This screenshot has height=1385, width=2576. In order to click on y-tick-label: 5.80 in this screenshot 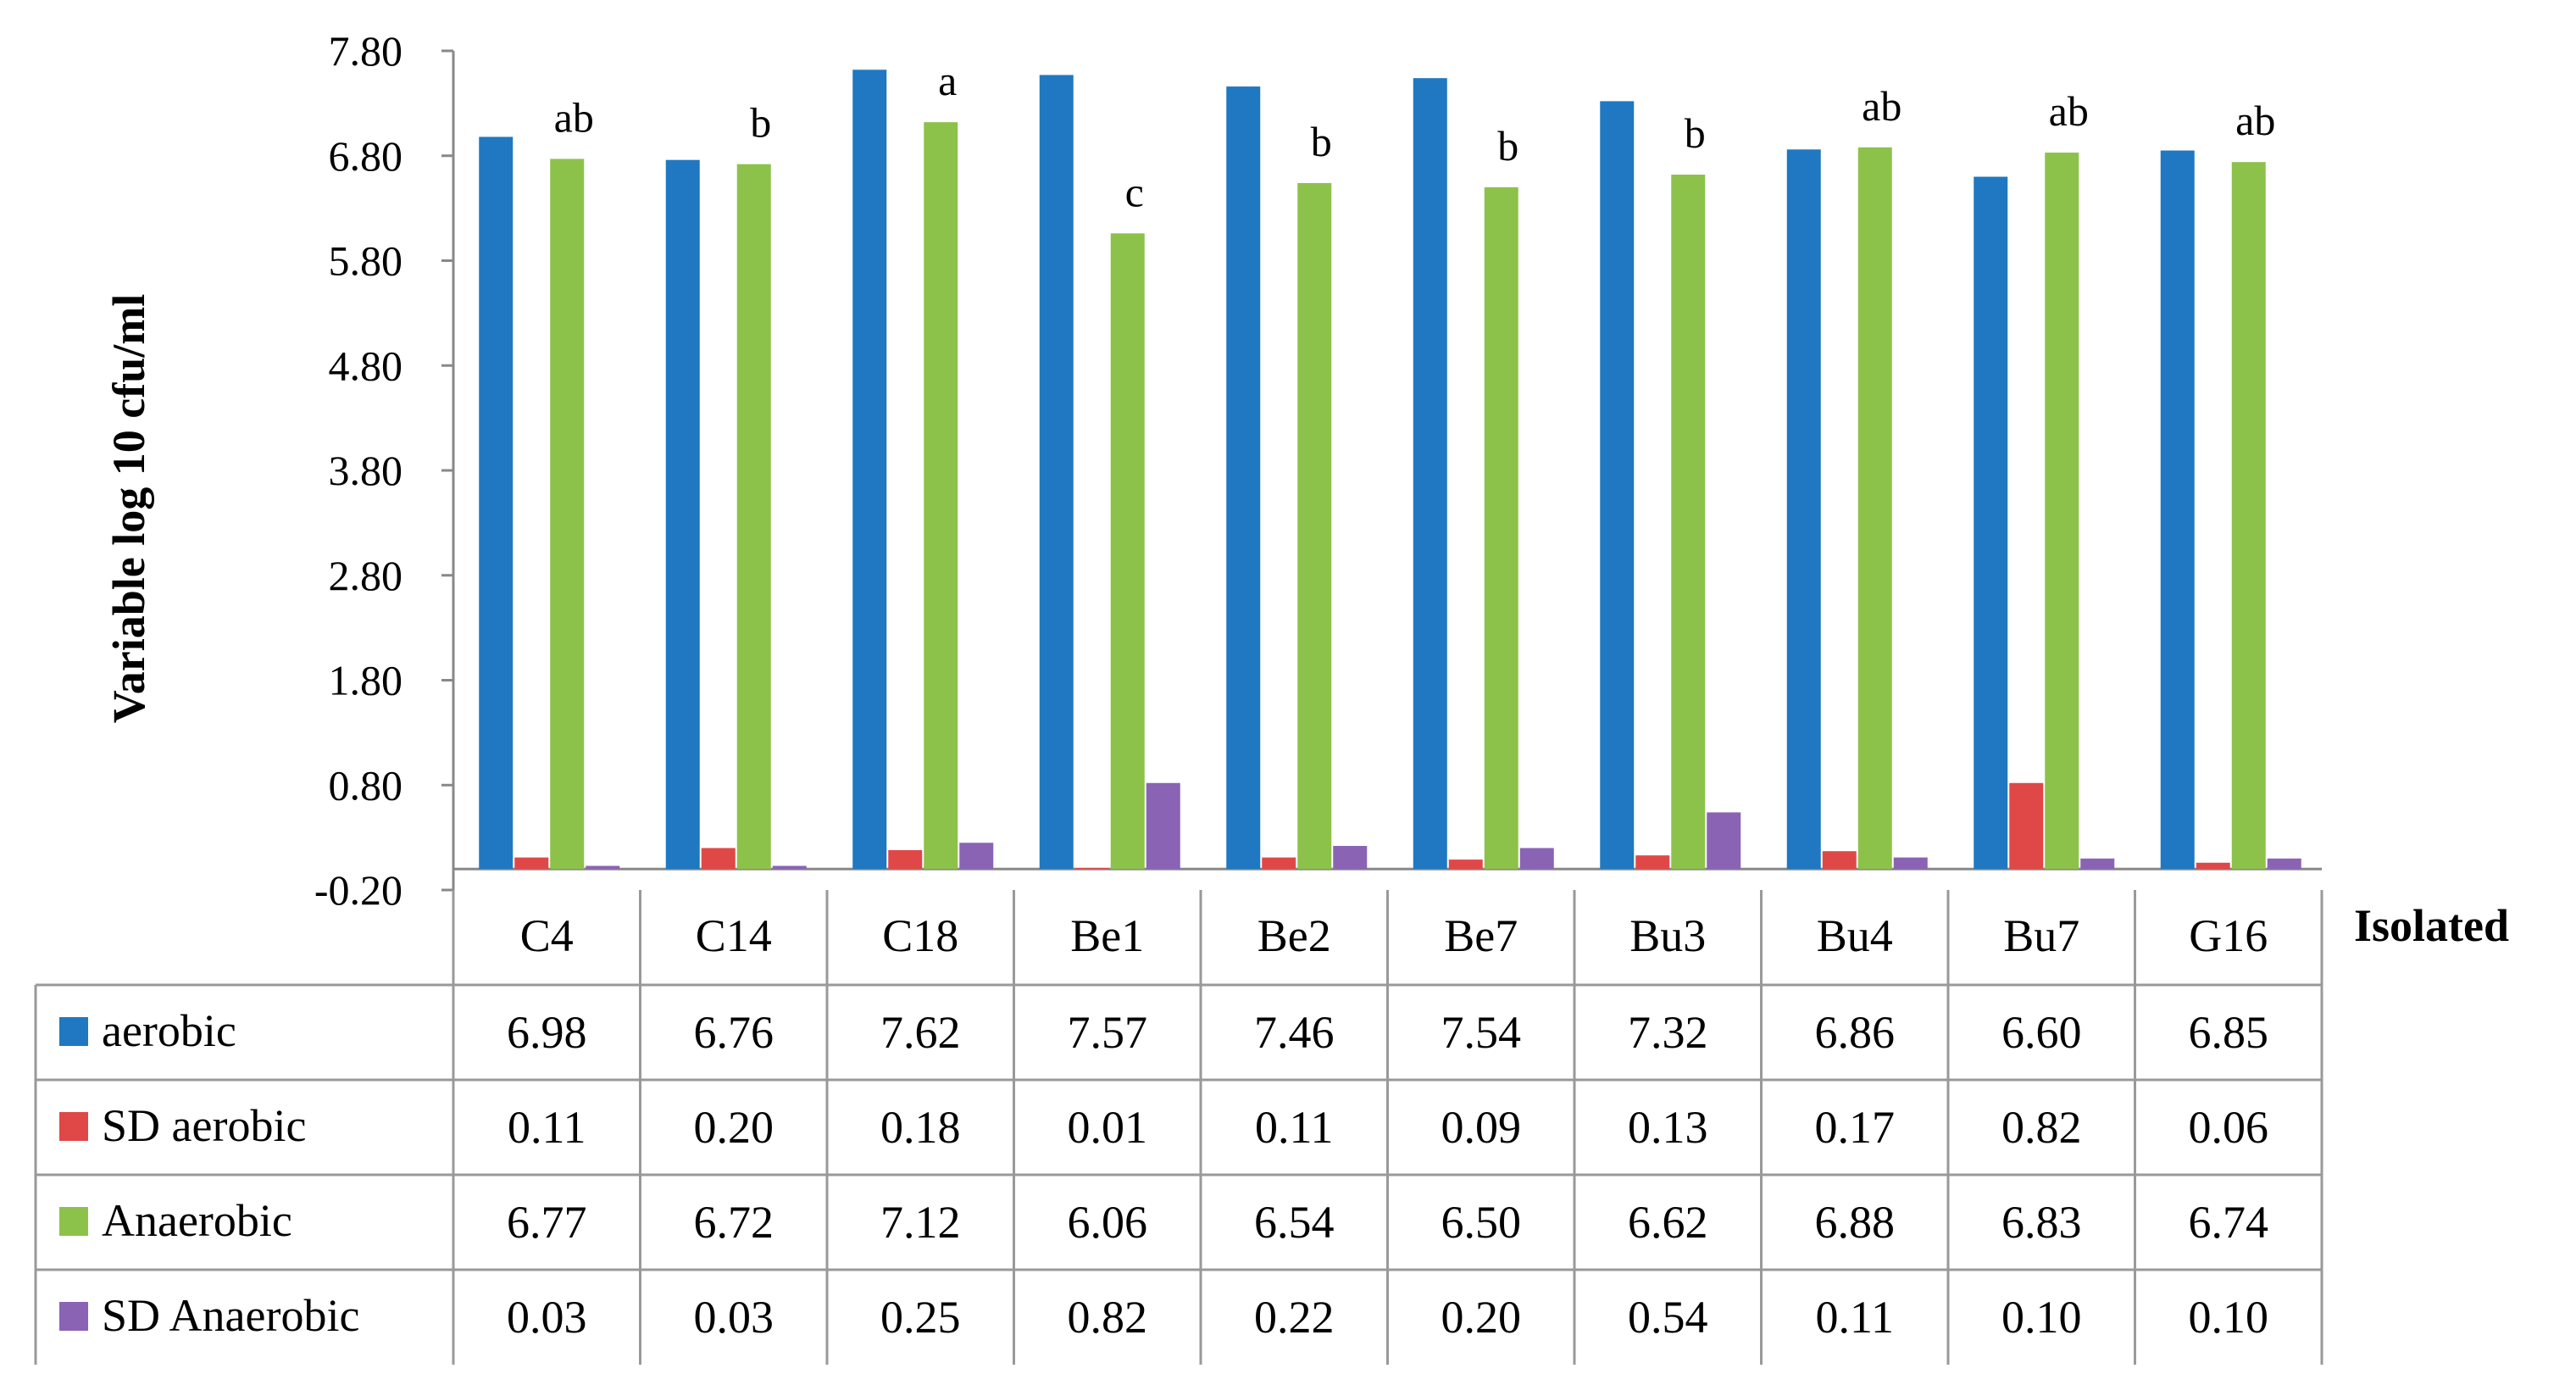, I will do `click(366, 261)`.